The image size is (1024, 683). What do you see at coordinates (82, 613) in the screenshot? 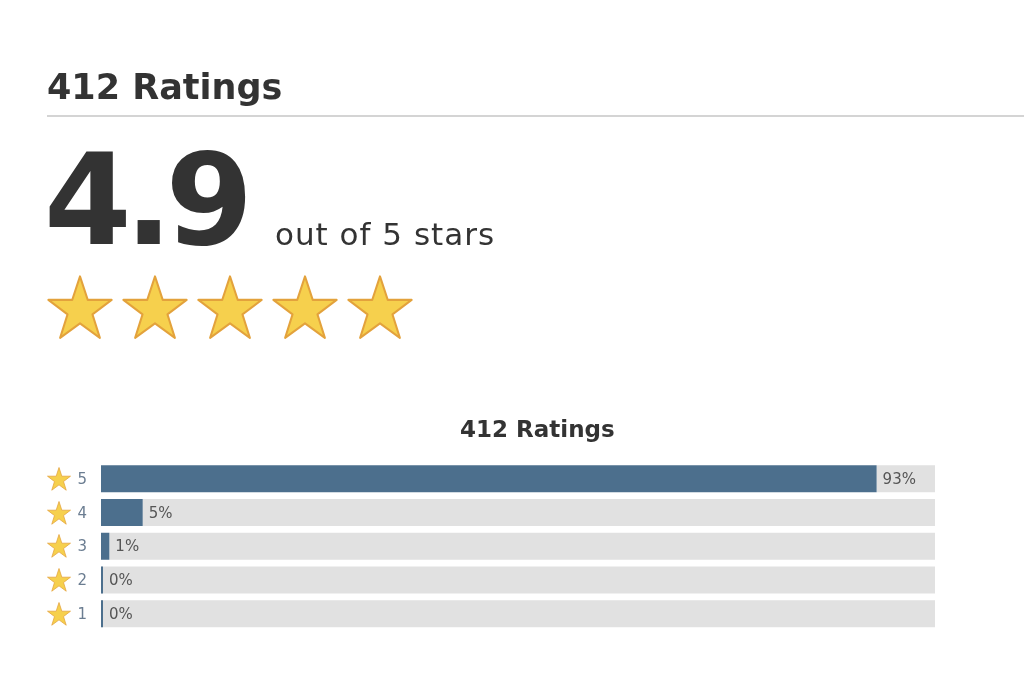
I see `y-tick-label: 1` at bounding box center [82, 613].